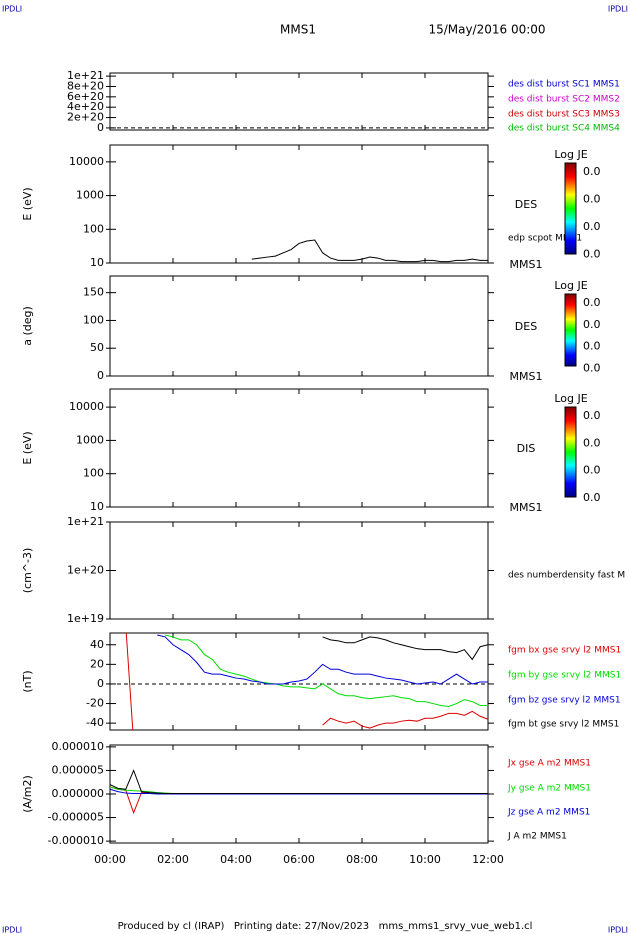  What do you see at coordinates (85, 570) in the screenshot?
I see `y-tick-label: 1e+20` at bounding box center [85, 570].